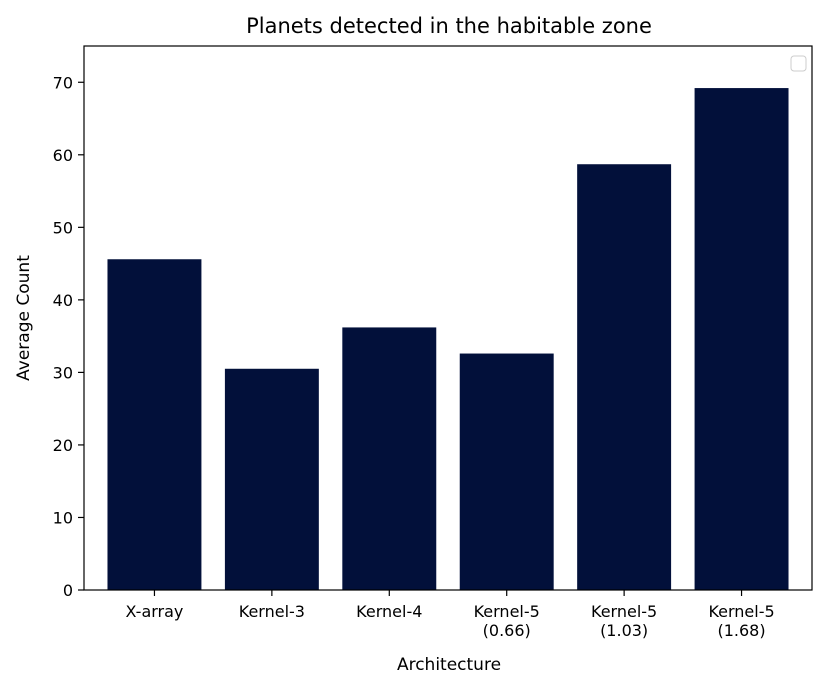 The image size is (830, 695). Describe the element at coordinates (449, 665) in the screenshot. I see `x-axis-label: Architecture` at that location.